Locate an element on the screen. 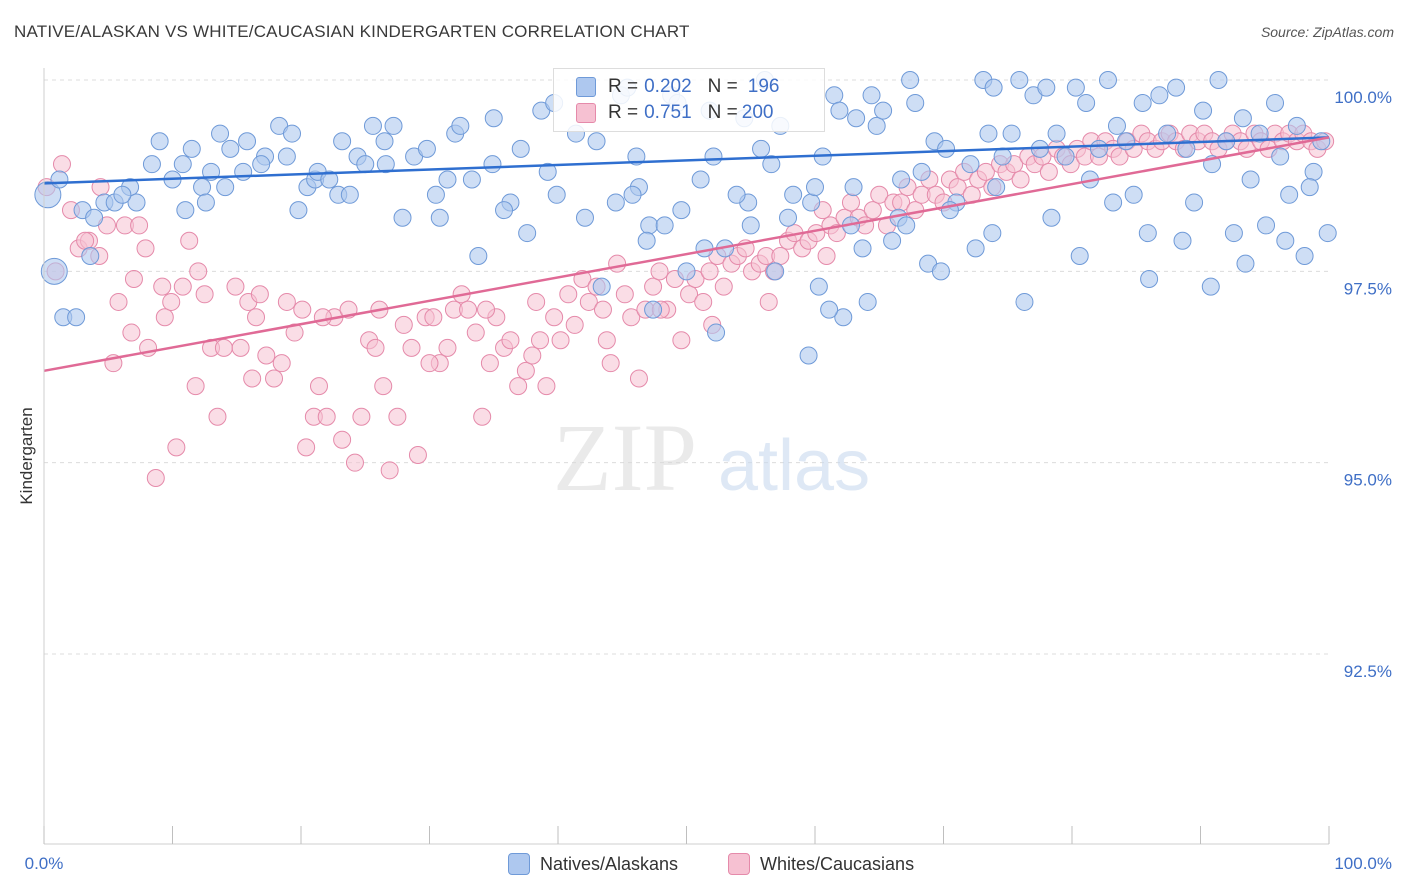 The image size is (1406, 892). bottom-legend-label-whites: Whites/Caucasians is located at coordinates (837, 863).